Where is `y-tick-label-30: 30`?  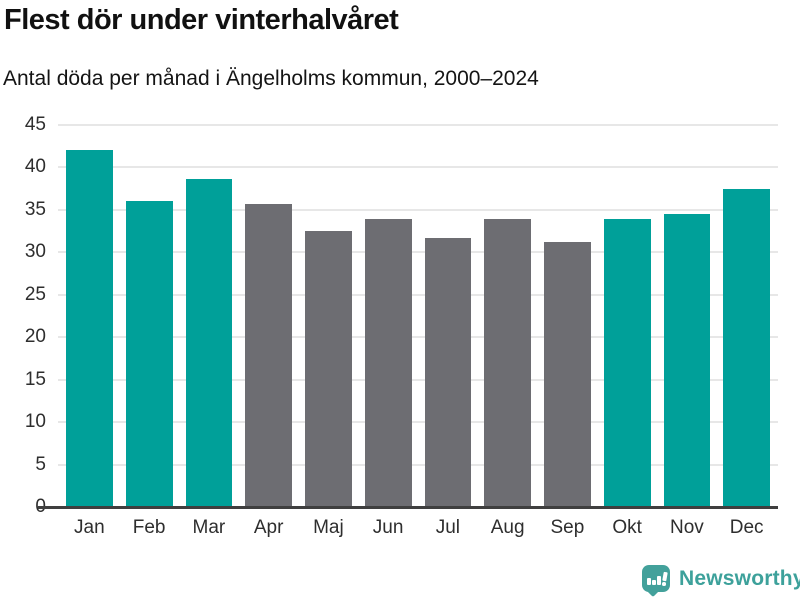 y-tick-label-30: 30 is located at coordinates (35, 252).